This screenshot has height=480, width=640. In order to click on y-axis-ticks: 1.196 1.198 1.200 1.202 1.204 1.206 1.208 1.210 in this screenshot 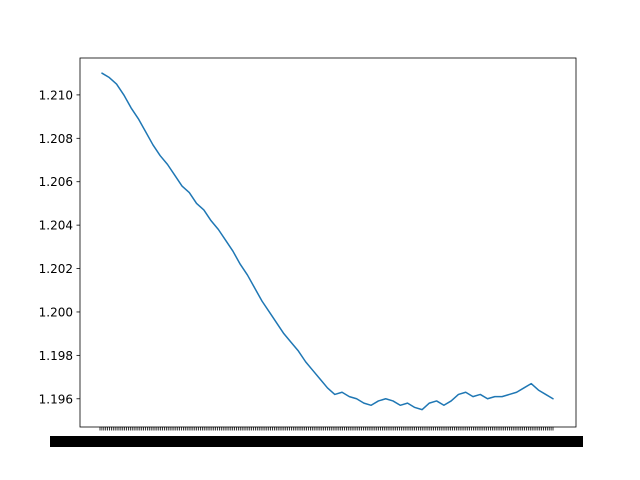, I will do `click(59, 247)`.